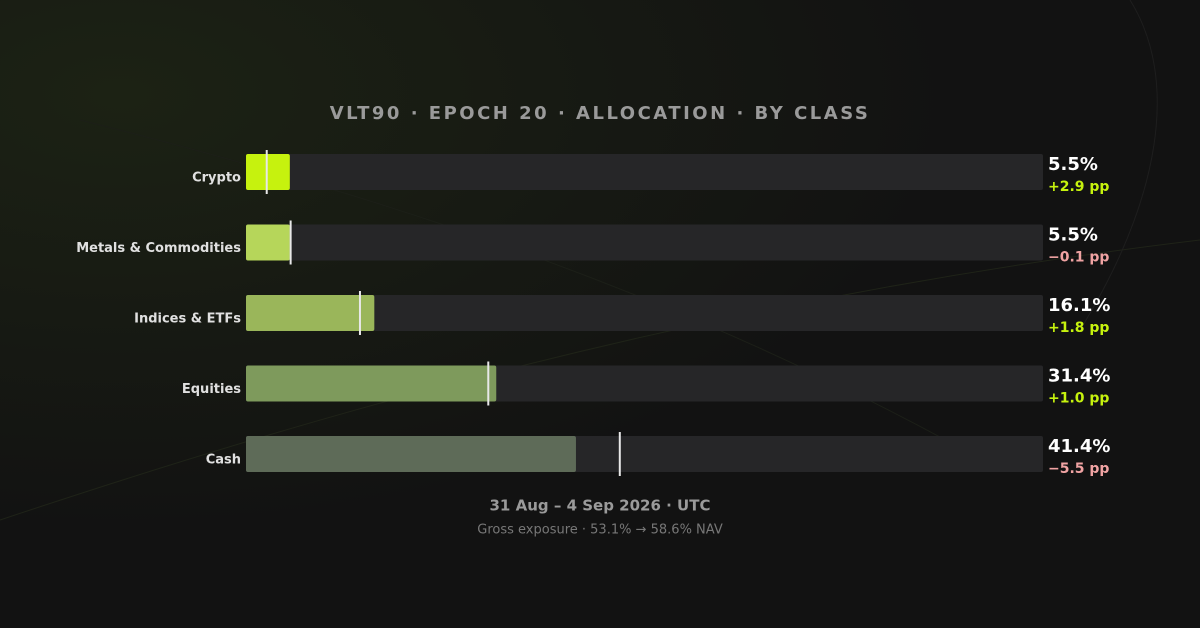  Describe the element at coordinates (1079, 376) in the screenshot. I see `value-label: 31.4%` at that location.